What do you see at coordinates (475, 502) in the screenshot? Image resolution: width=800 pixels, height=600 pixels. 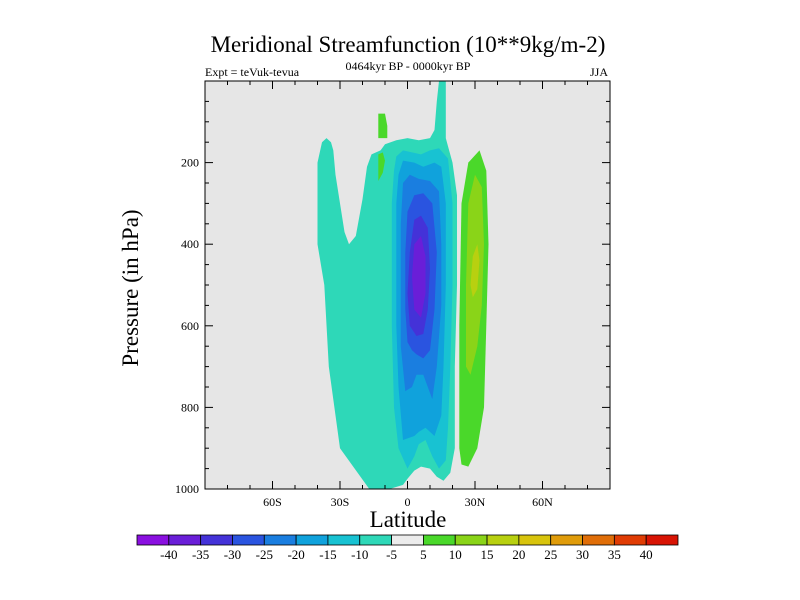 I see `x-tick-label: 30N` at bounding box center [475, 502].